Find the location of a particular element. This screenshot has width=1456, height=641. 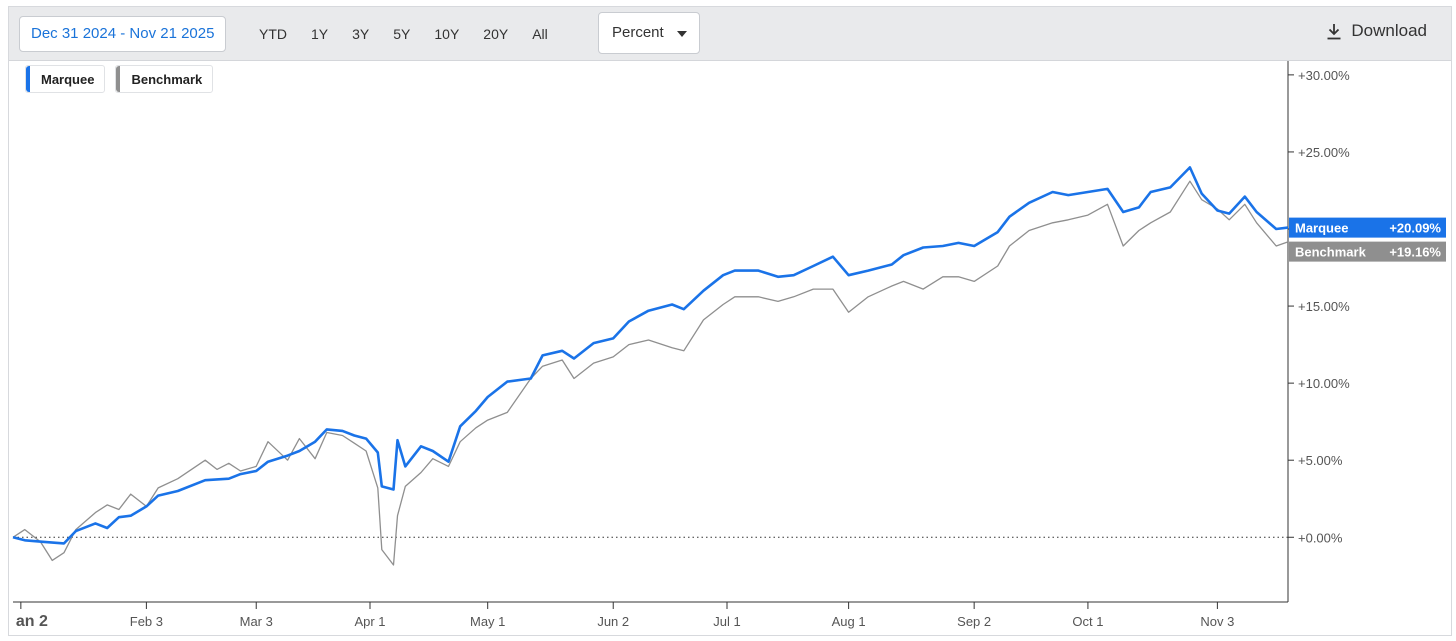

display-mode-select: Percent is located at coordinates (649, 33).